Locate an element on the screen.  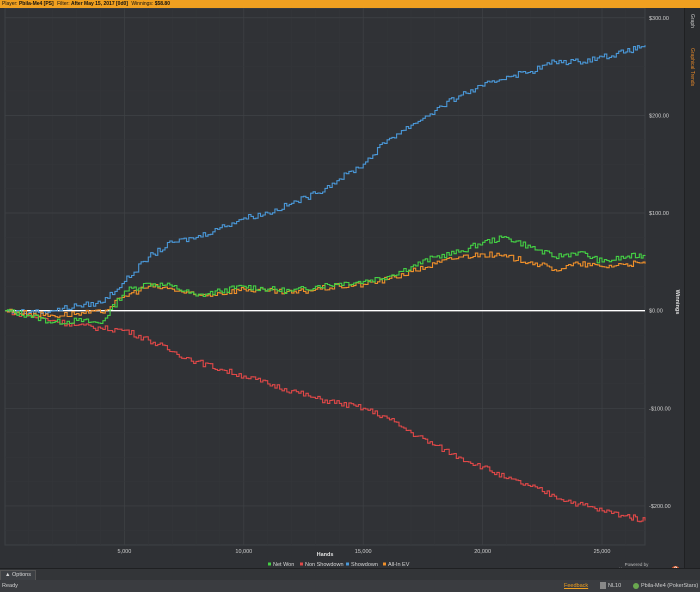
active-player: Pbila-Me4 (PokerStars) is located at coordinates (665, 586).